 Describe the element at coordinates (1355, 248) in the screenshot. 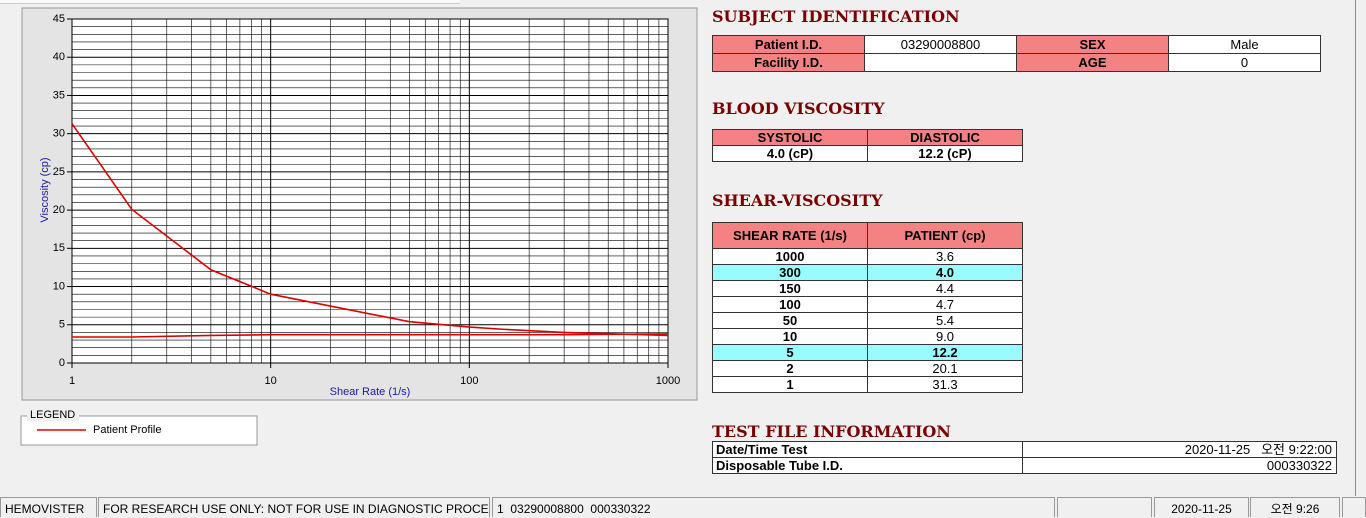

I see `window-edge` at that location.